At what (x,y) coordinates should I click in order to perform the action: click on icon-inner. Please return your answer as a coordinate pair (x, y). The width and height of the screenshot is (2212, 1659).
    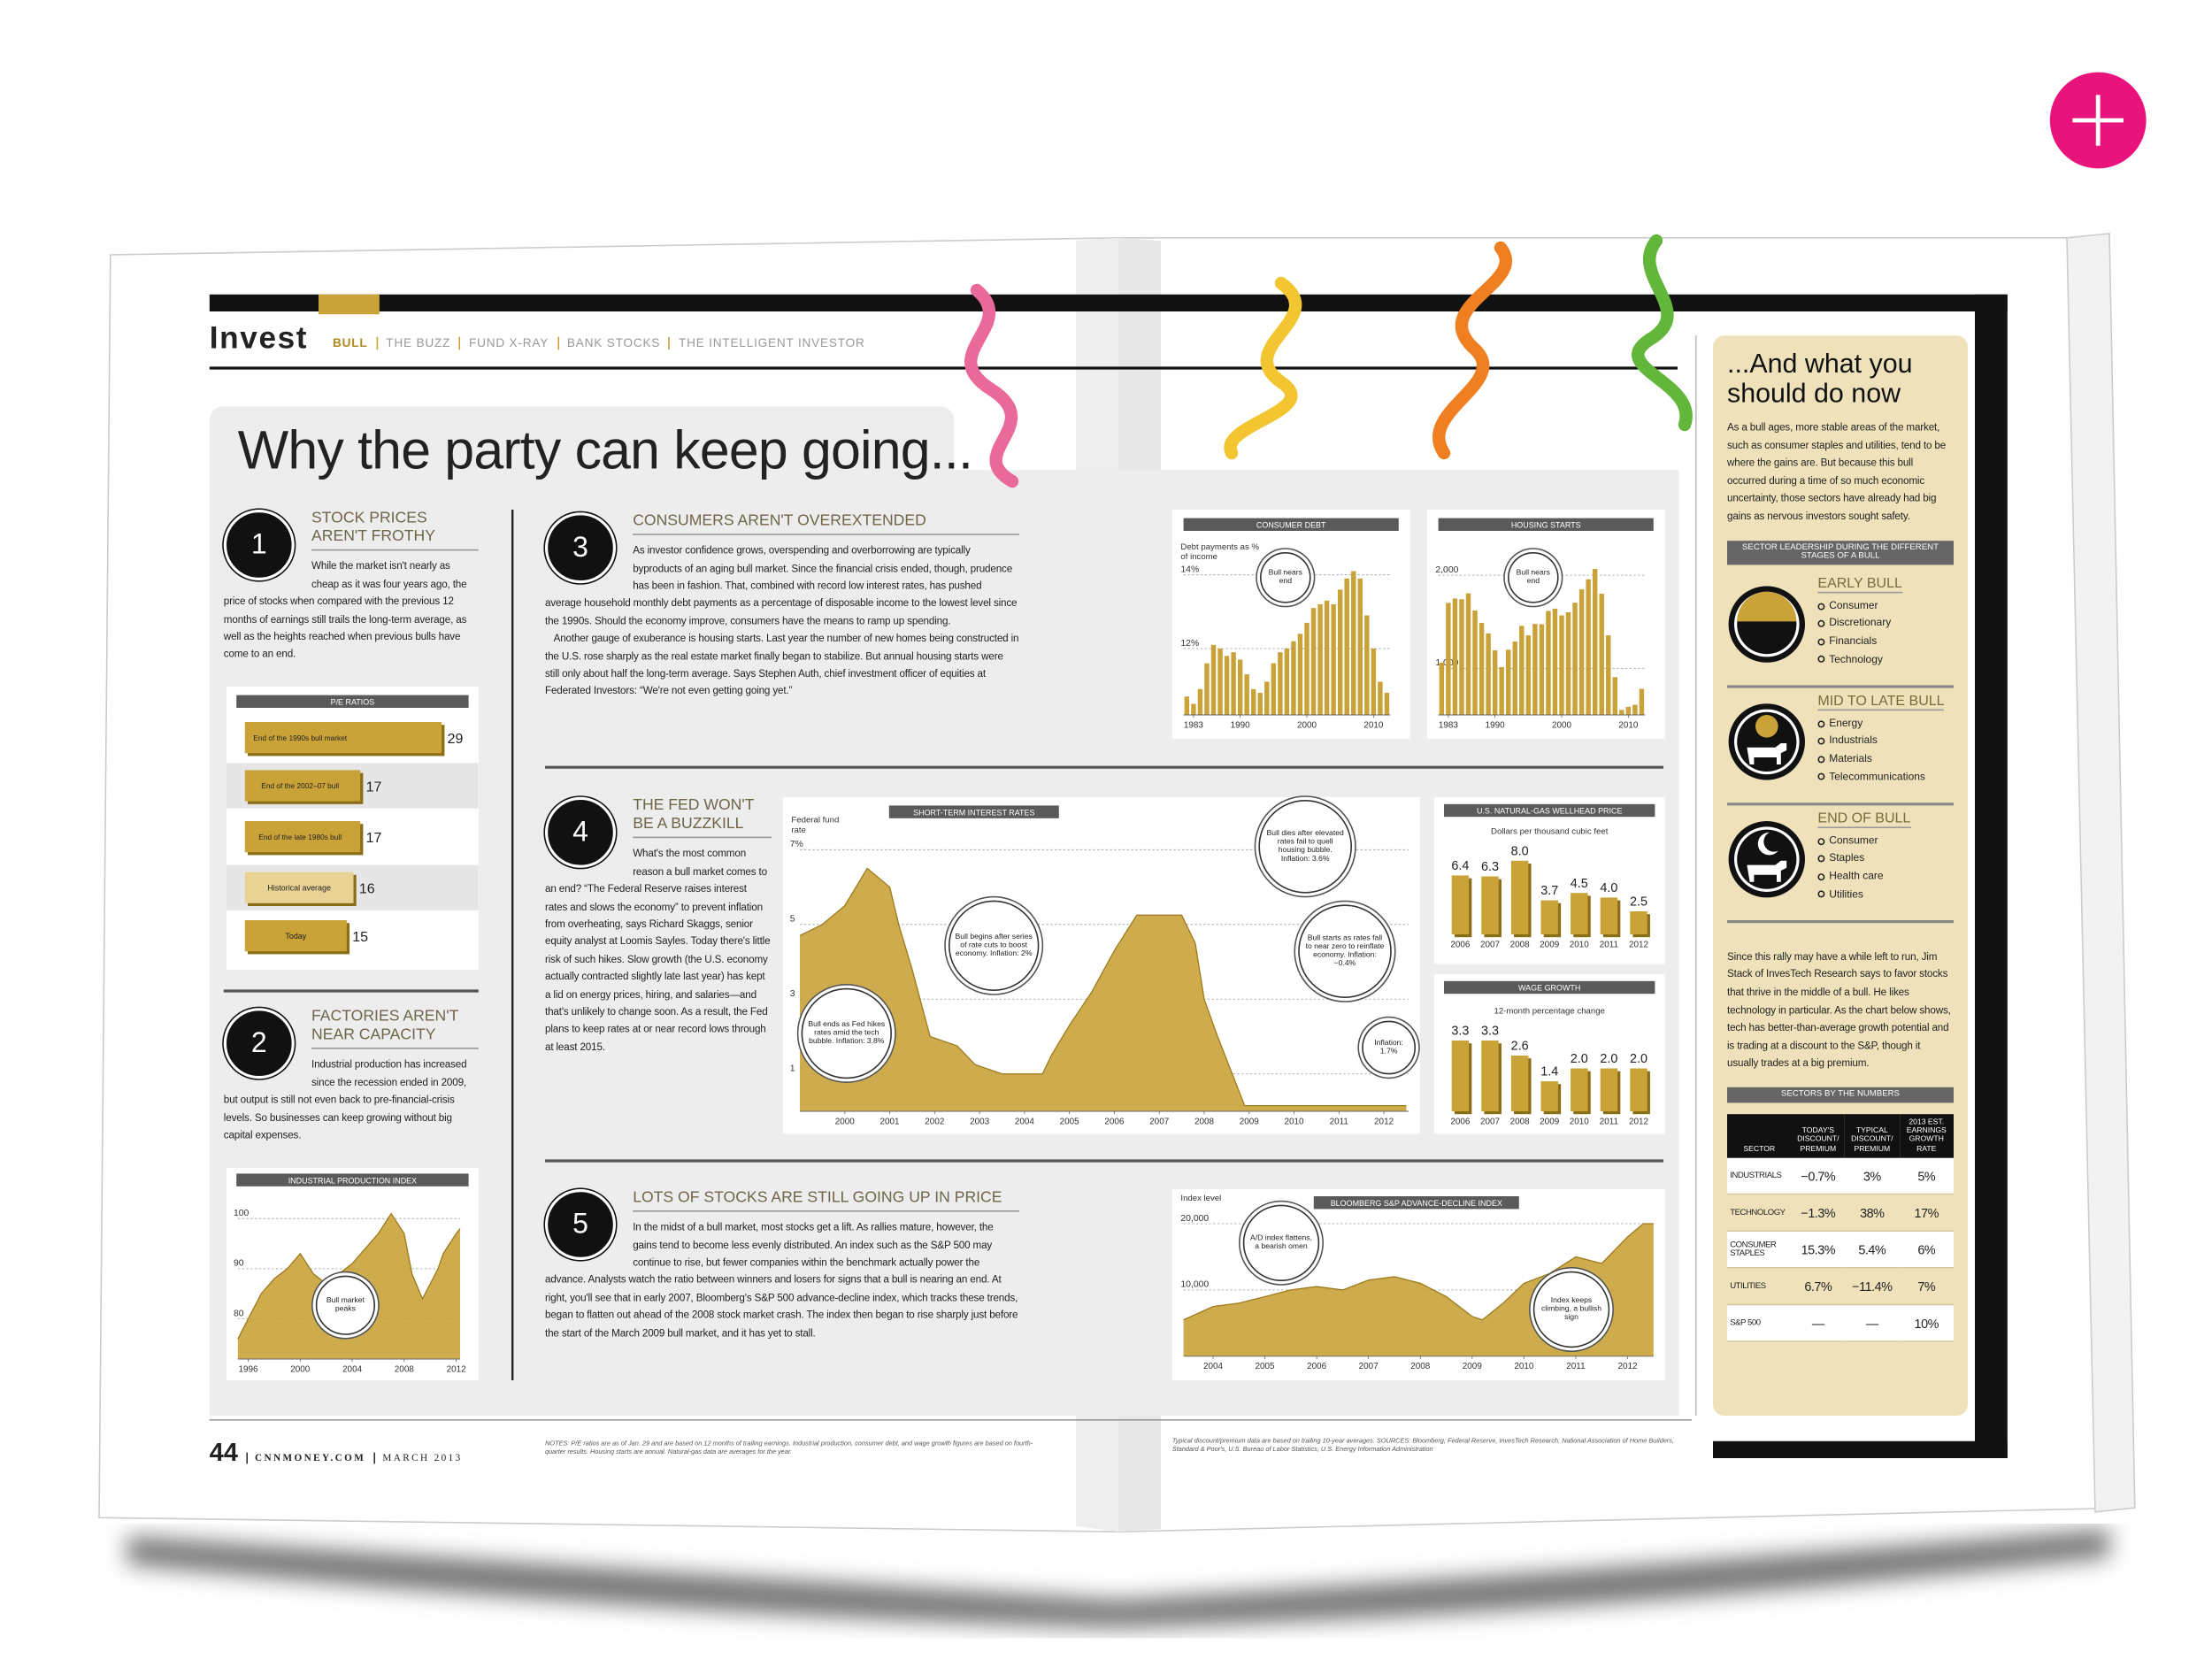
    Looking at the image, I should click on (1767, 859).